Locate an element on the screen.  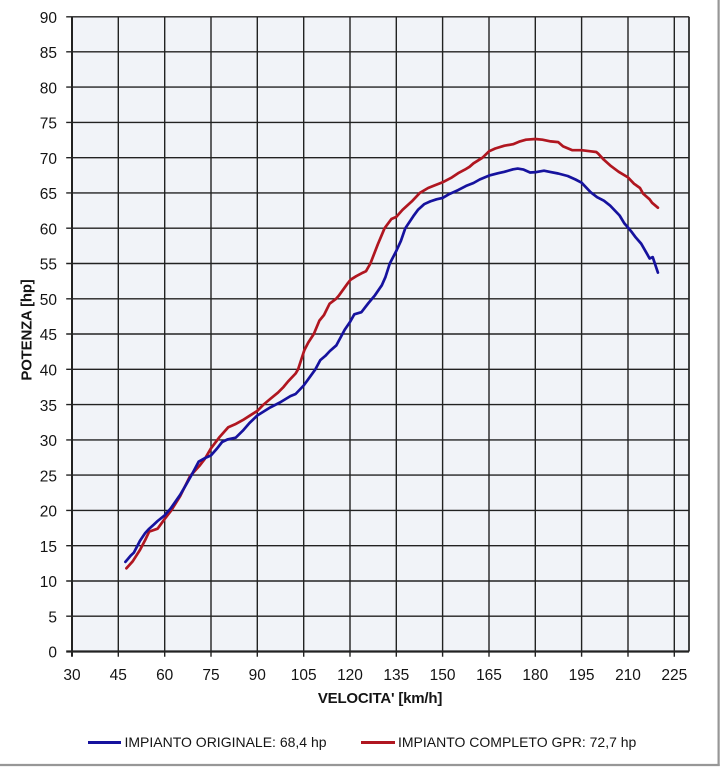
svg-text: IMPIANTO COMPLETO GPR: 72,7 hp is located at coordinates (517, 742).